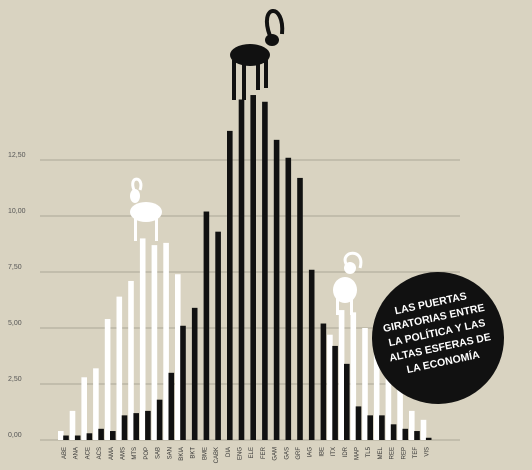  What do you see at coordinates (182, 454) in the screenshot?
I see `x-tick-label: BKIA` at bounding box center [182, 454].